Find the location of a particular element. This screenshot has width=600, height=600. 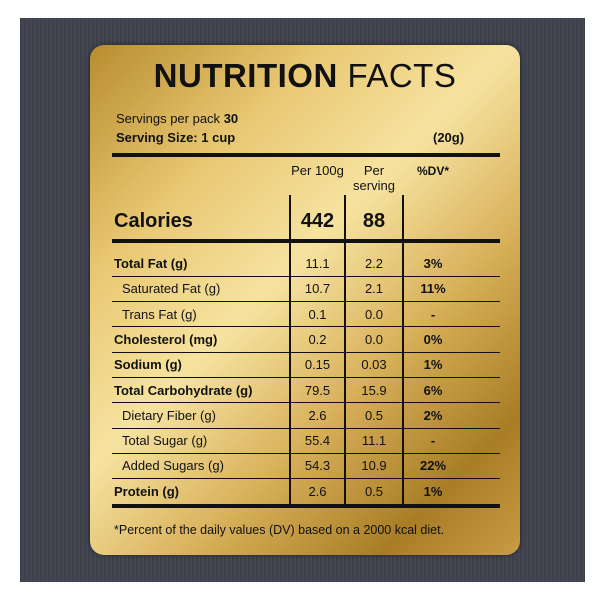

nutrient-name: Dietary Fiber (g) is located at coordinates (169, 415).